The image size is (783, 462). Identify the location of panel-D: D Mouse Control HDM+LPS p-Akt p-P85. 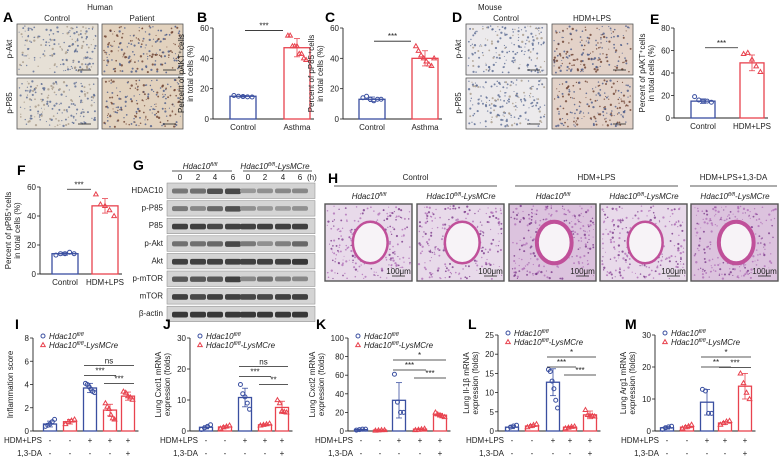
(543, 66).